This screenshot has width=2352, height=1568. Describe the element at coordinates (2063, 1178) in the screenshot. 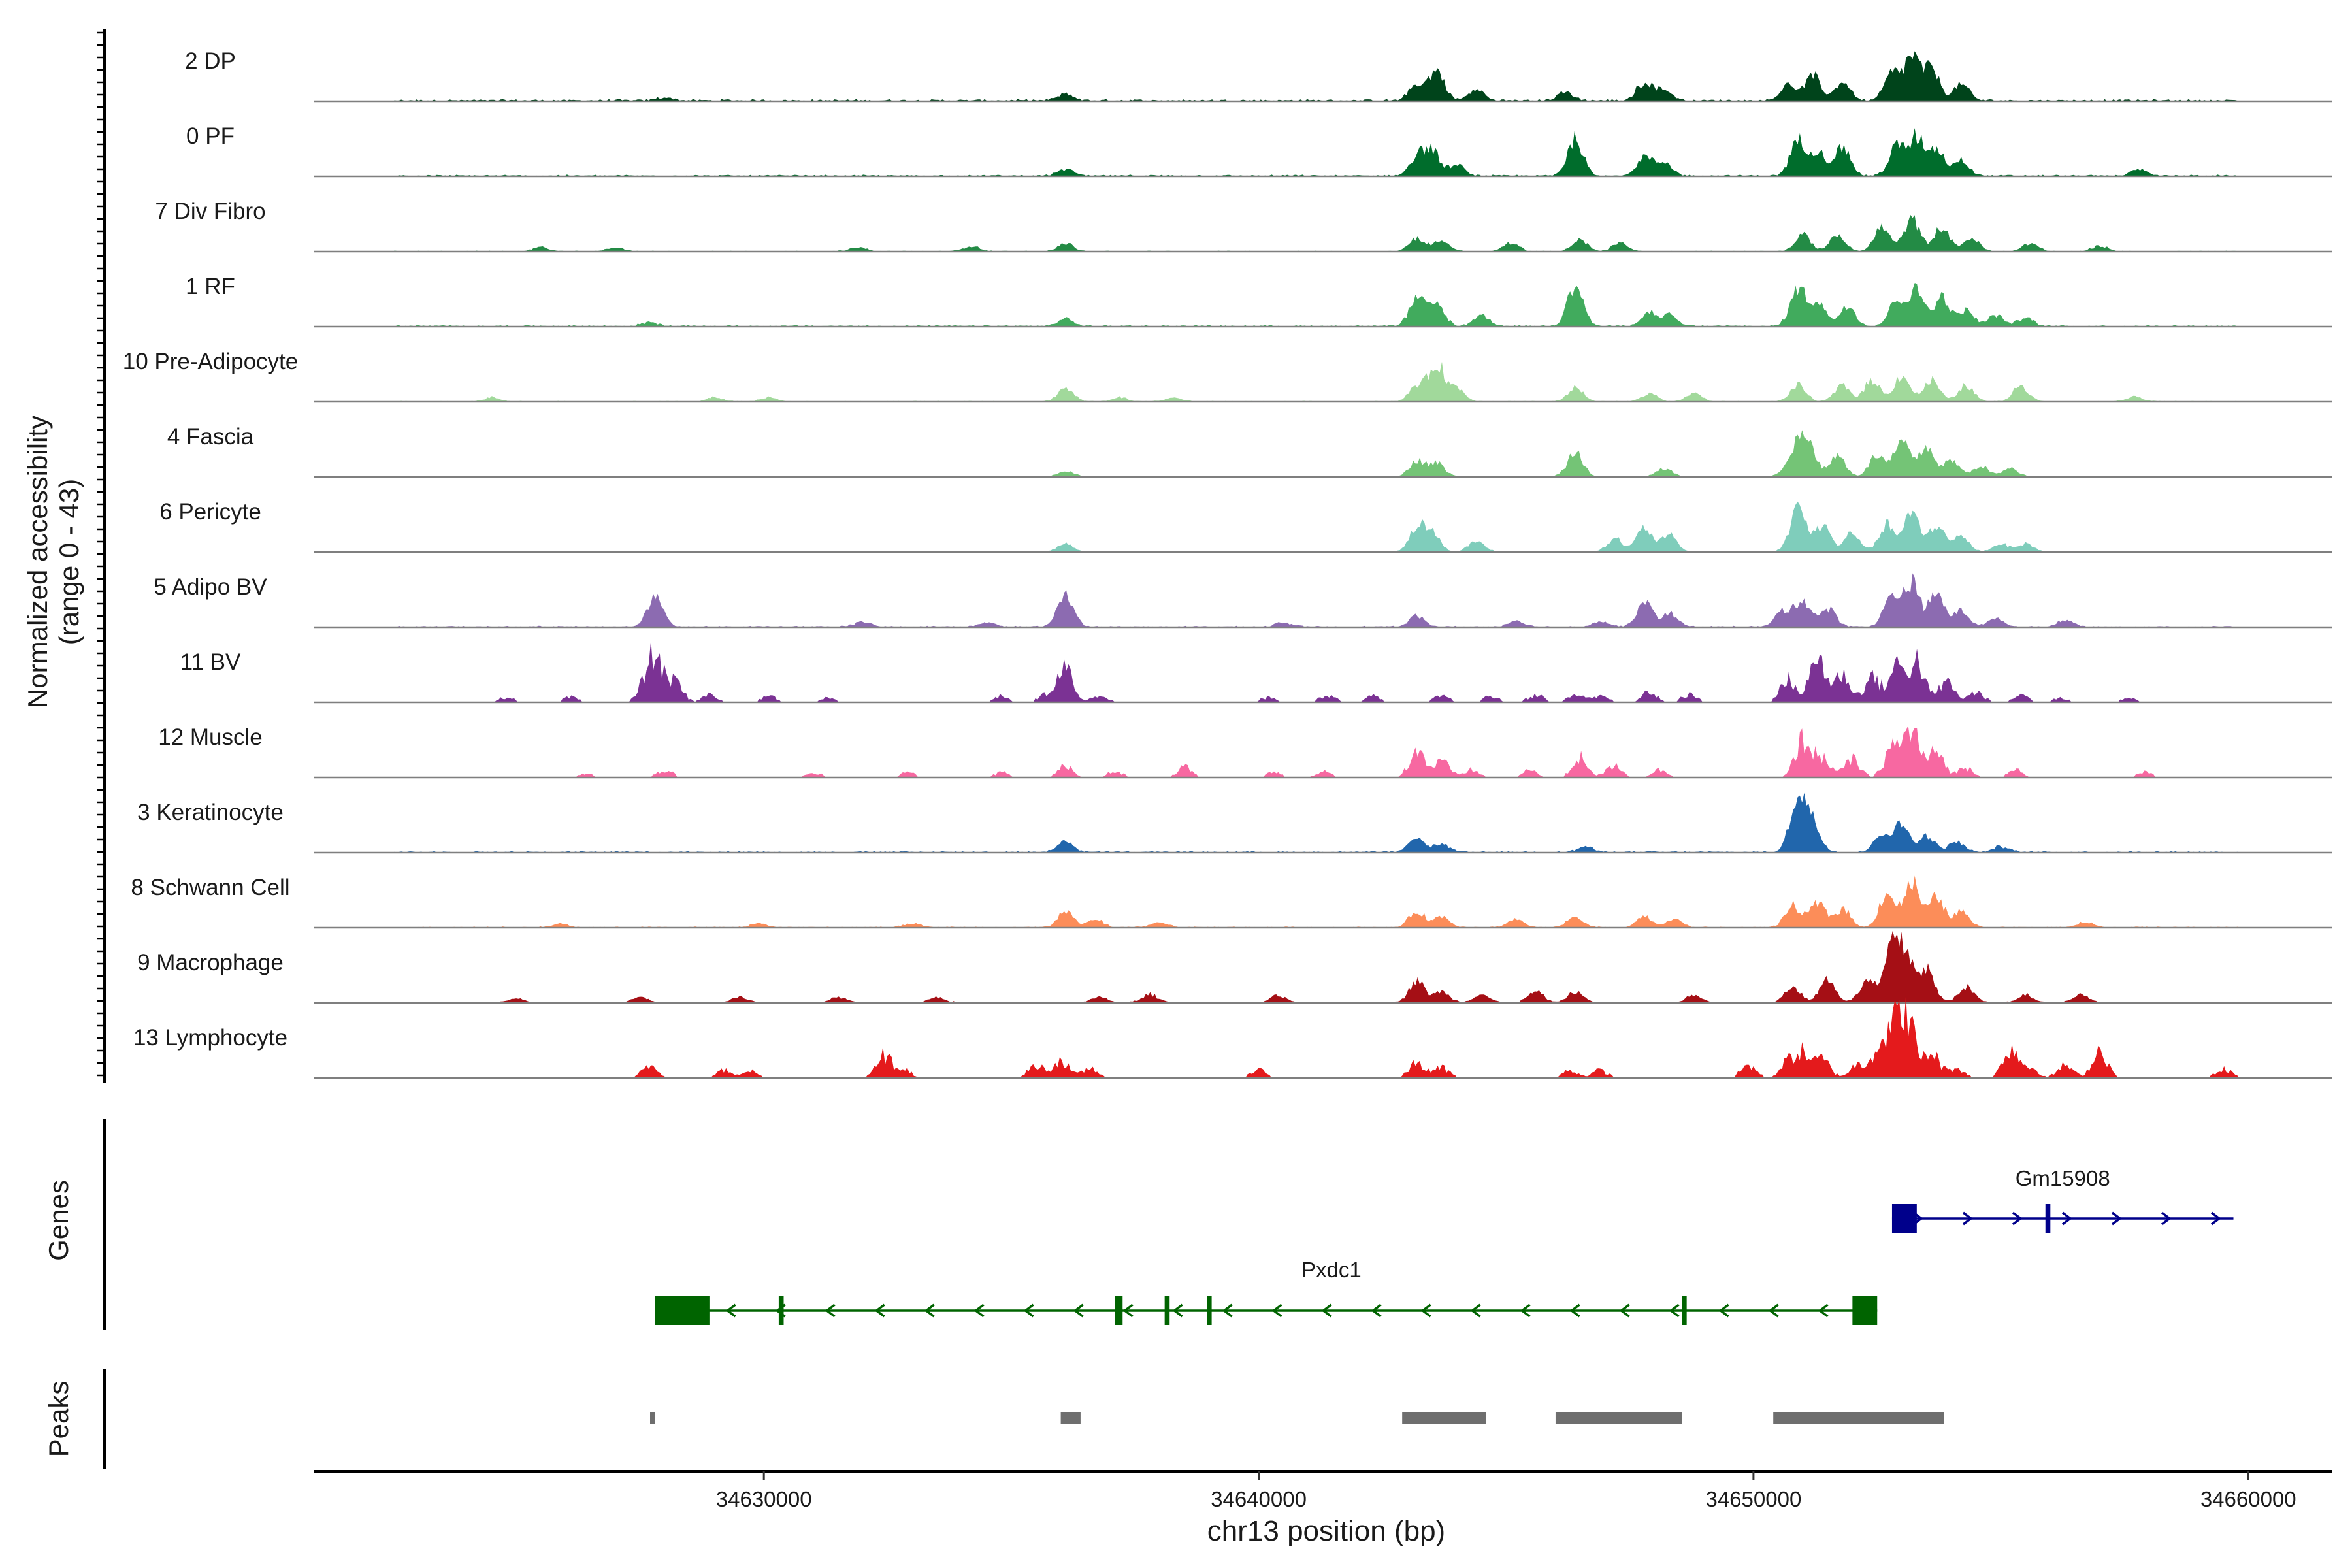

I see `gene-label: Gm15908` at that location.